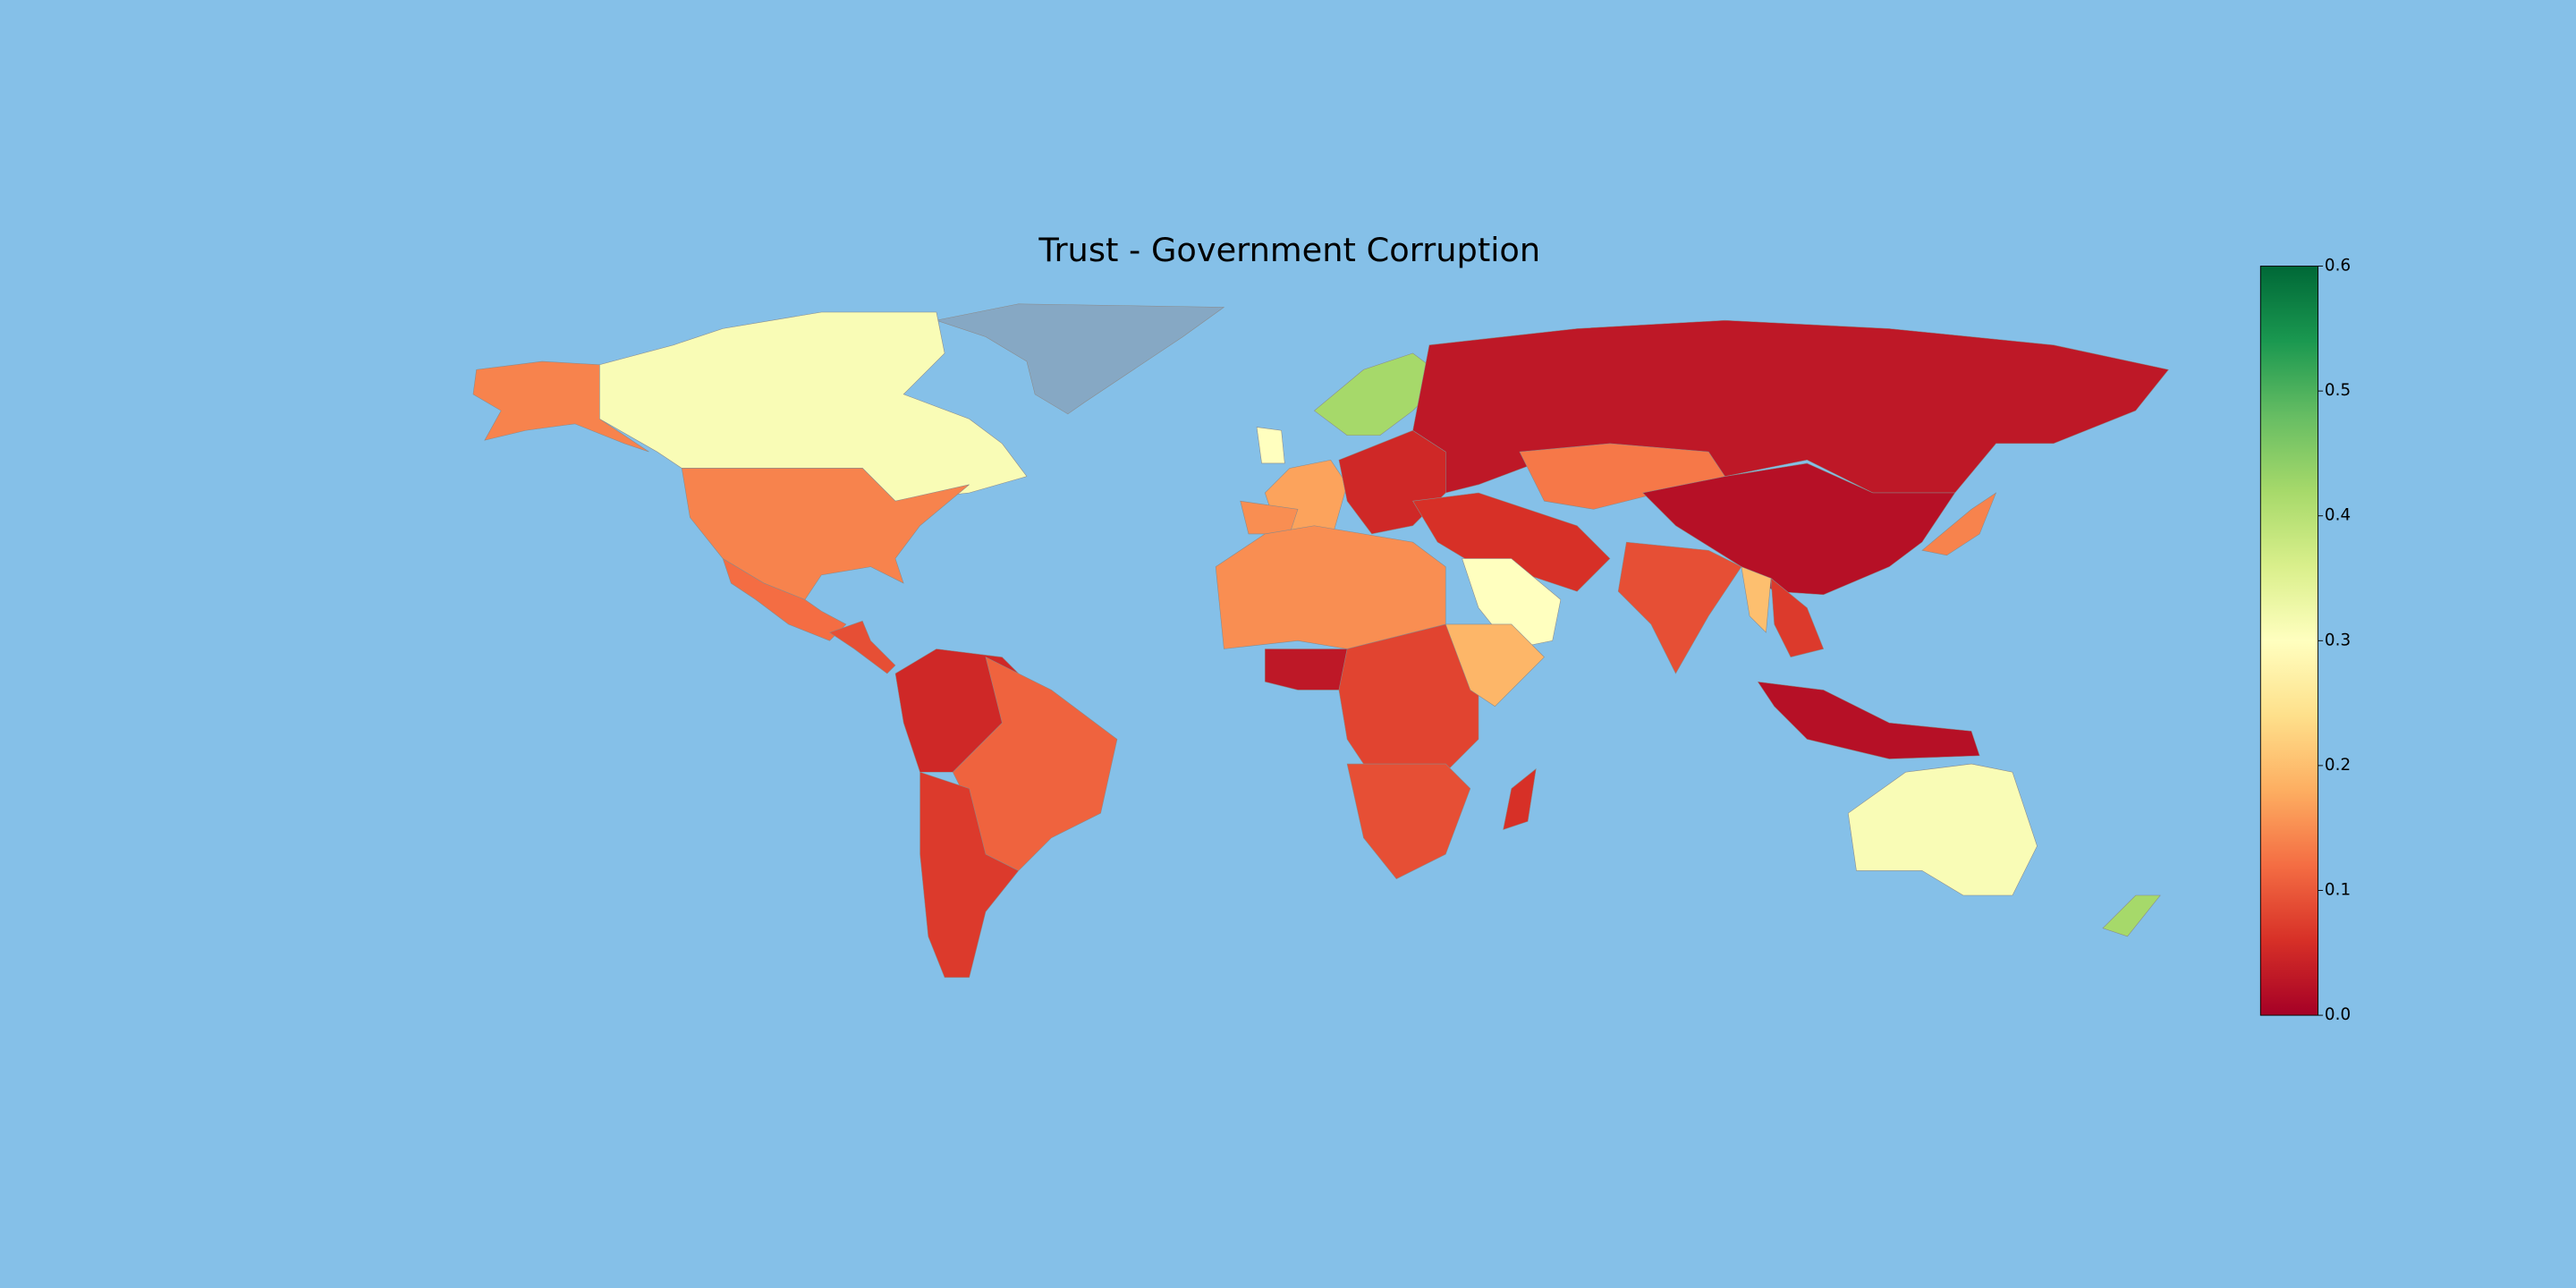 The height and width of the screenshot is (1288, 2576). I want to click on colorbar-tick-label: 0.6, so click(2338, 266).